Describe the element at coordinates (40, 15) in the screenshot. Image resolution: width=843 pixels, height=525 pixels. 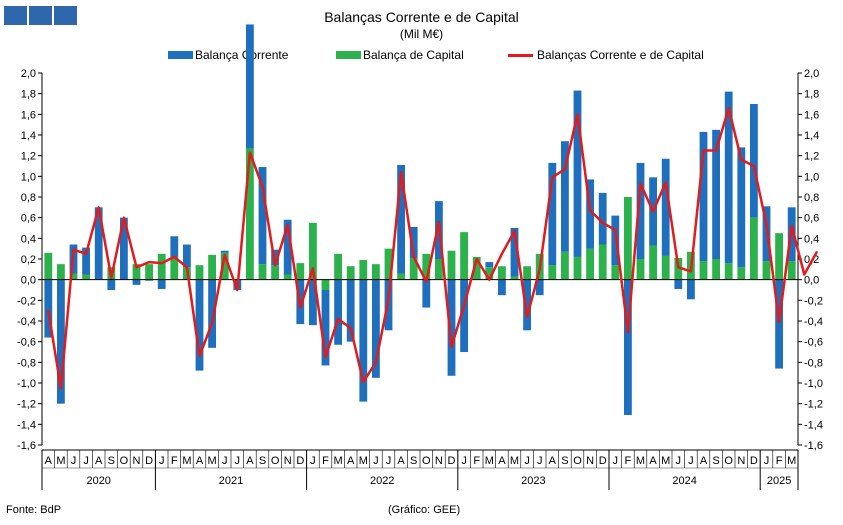
I see `brand-logo` at that location.